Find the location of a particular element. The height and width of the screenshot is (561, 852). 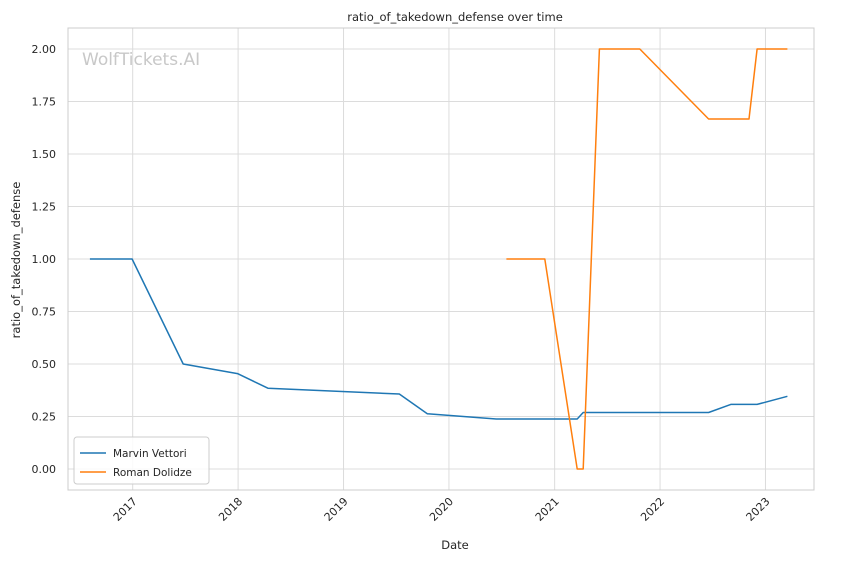

x-tick-labels: 2017 2018 2019 2020 2021 2022 2023 is located at coordinates (442, 509).